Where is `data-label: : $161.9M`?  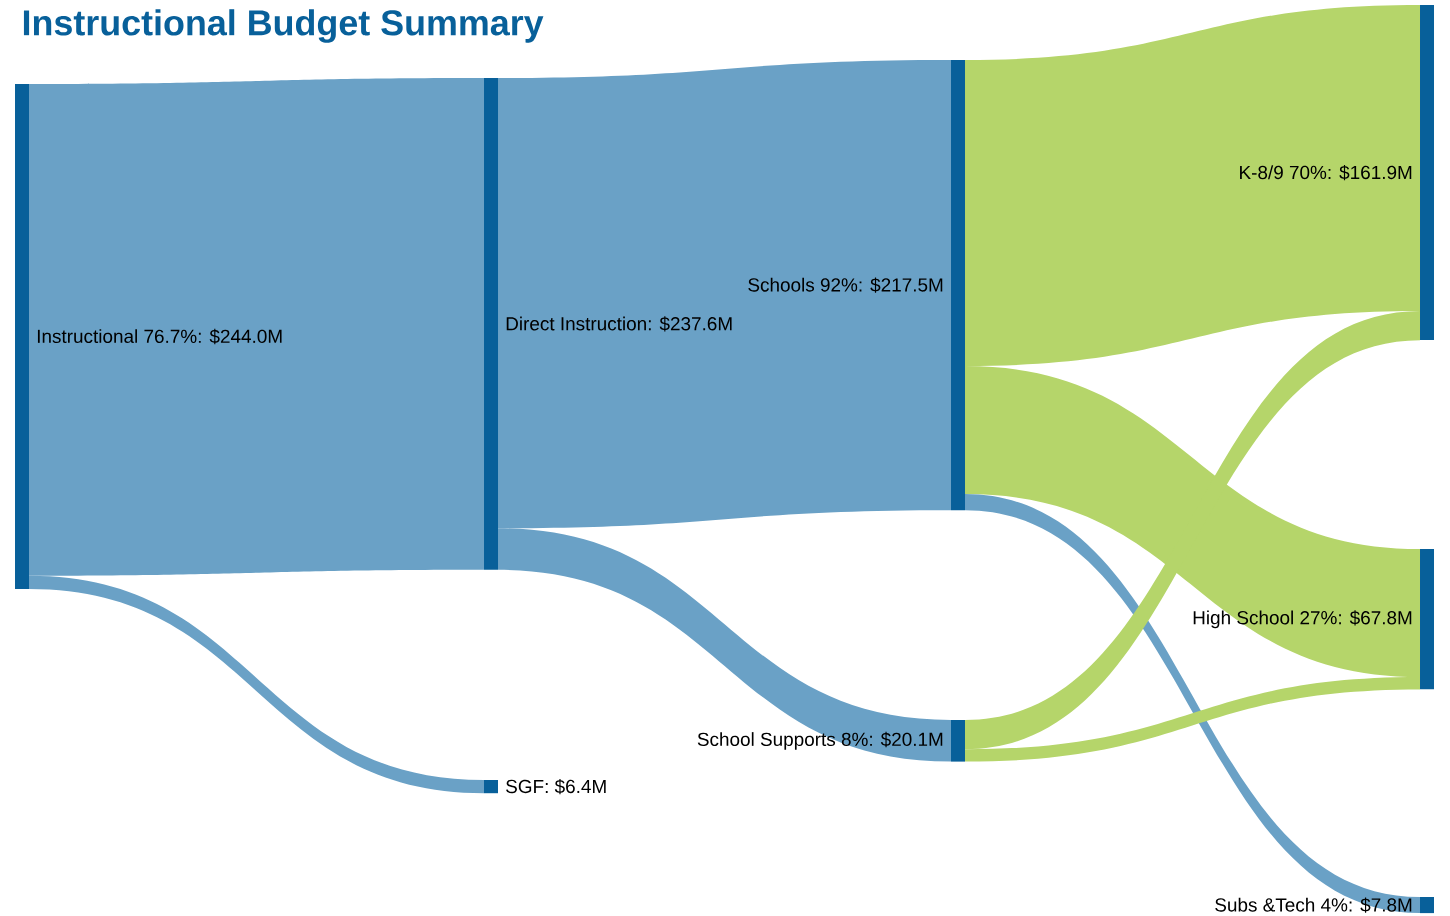 data-label: : $161.9M is located at coordinates (1370, 173).